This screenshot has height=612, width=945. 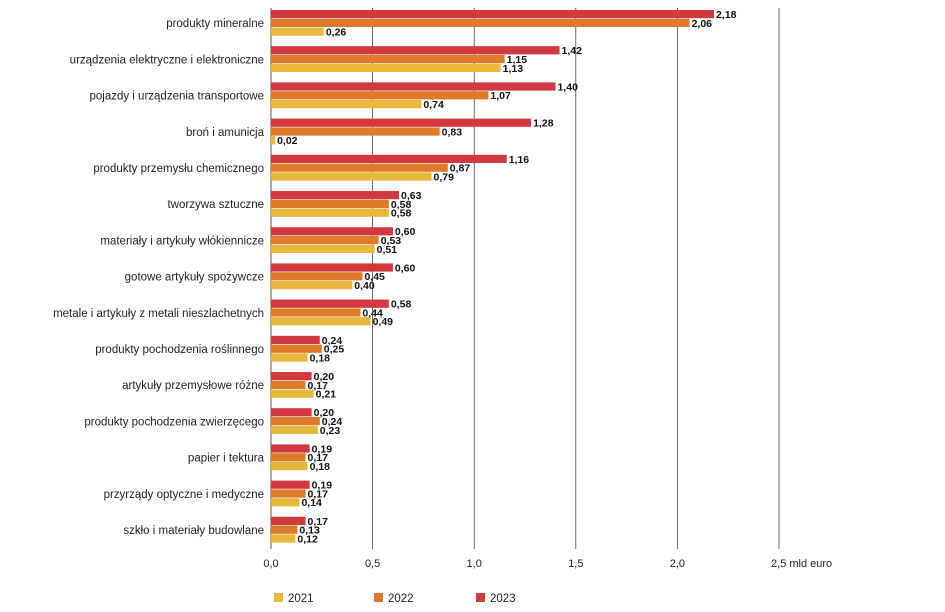 I want to click on value-label: 1,42, so click(x=572, y=51).